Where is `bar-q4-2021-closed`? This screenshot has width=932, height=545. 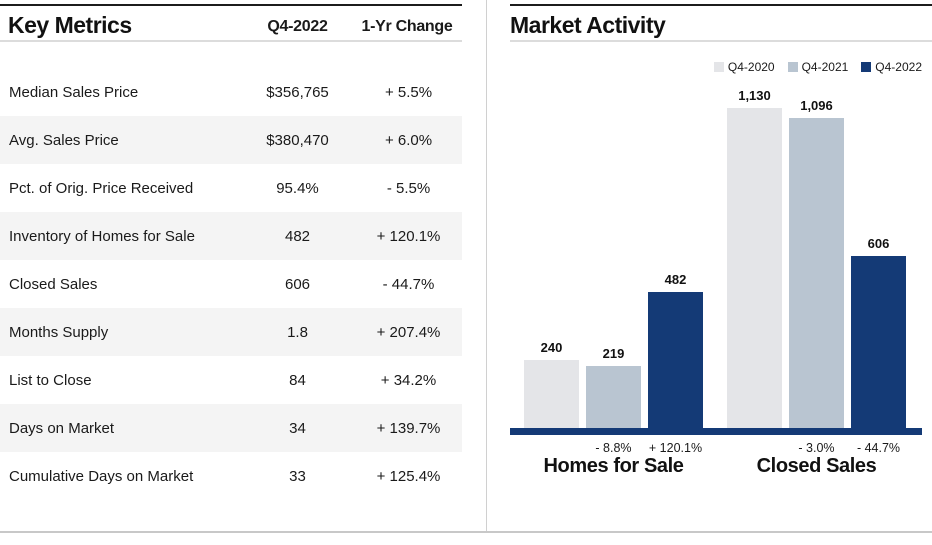
bar-q4-2021-closed is located at coordinates (816, 273).